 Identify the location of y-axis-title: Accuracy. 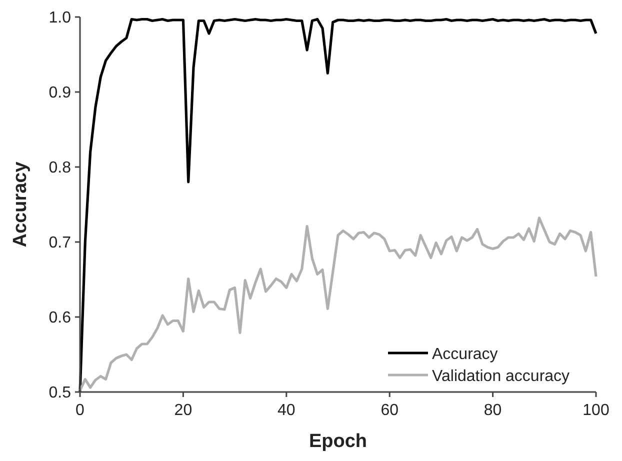
(20, 204).